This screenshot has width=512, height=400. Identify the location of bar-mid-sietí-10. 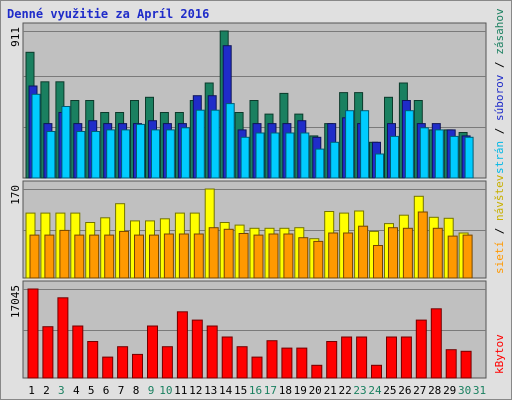
(168, 256).